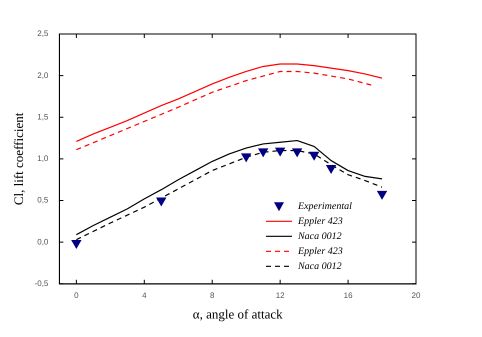 The width and height of the screenshot is (482, 337). I want to click on line-series, so click(225, 110).